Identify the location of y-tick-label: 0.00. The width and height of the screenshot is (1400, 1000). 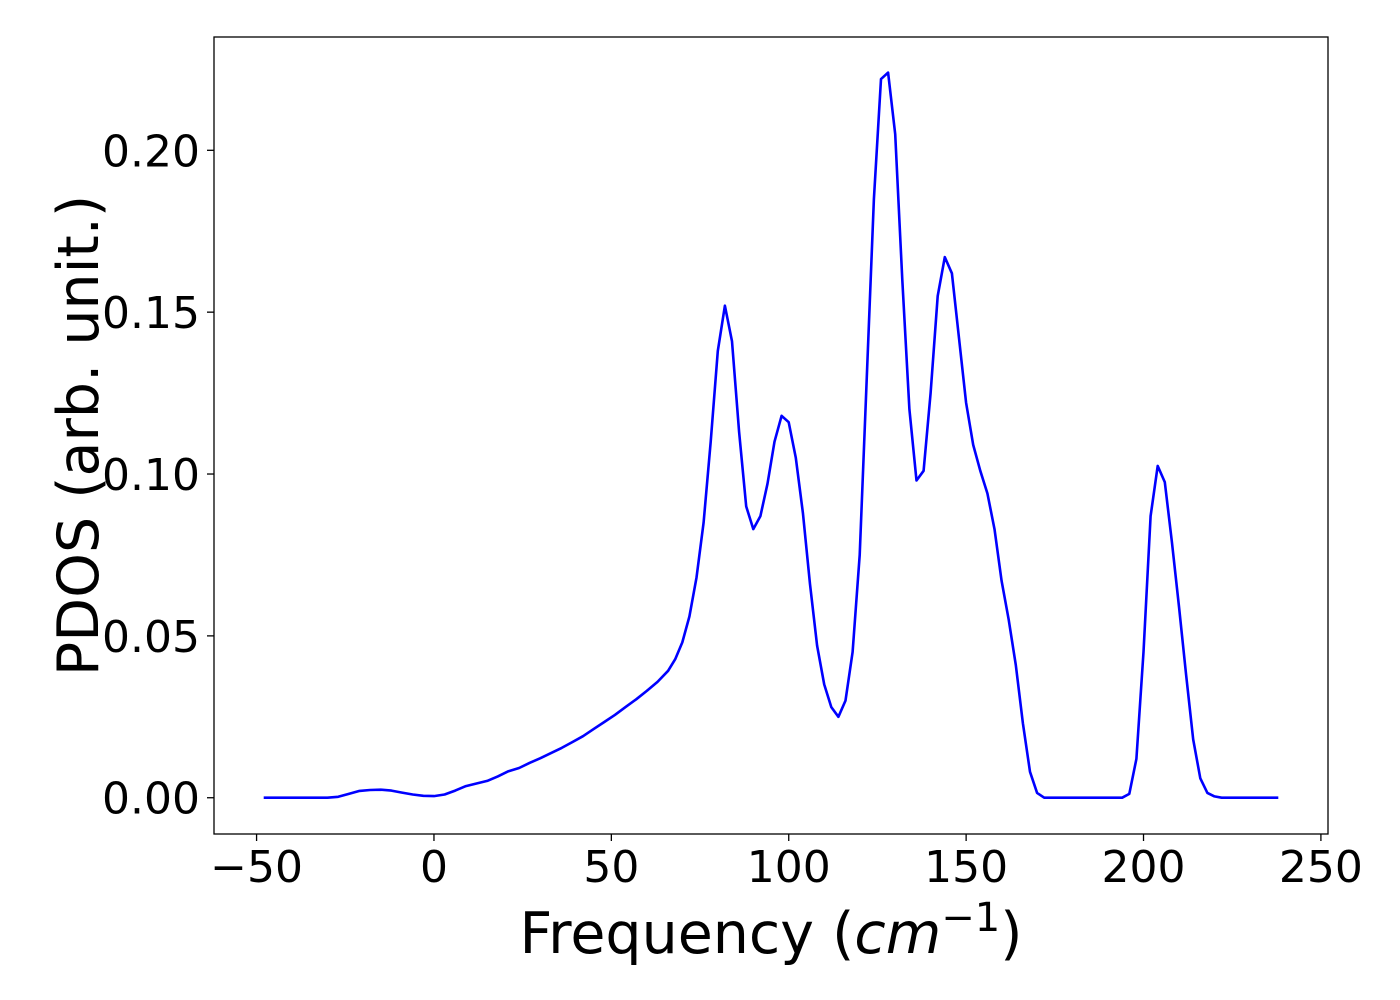
(151, 799).